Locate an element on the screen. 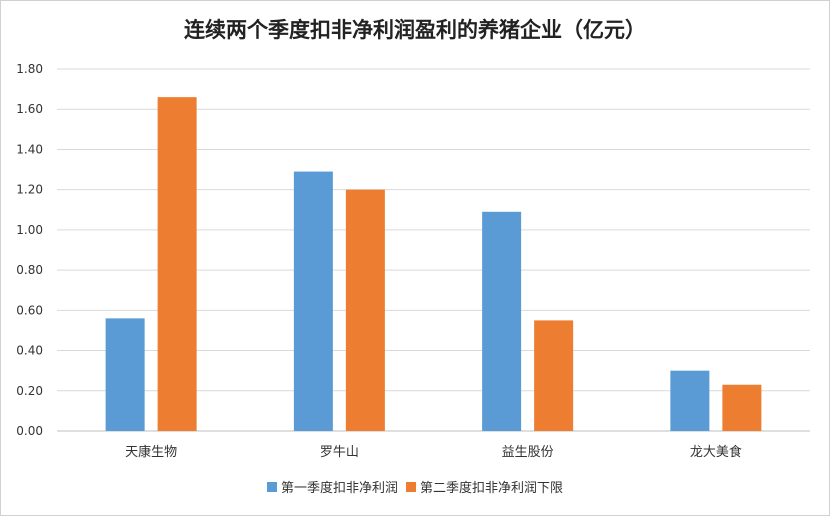 The image size is (830, 516). x-tick-label: 天康生物 is located at coordinates (151, 452).